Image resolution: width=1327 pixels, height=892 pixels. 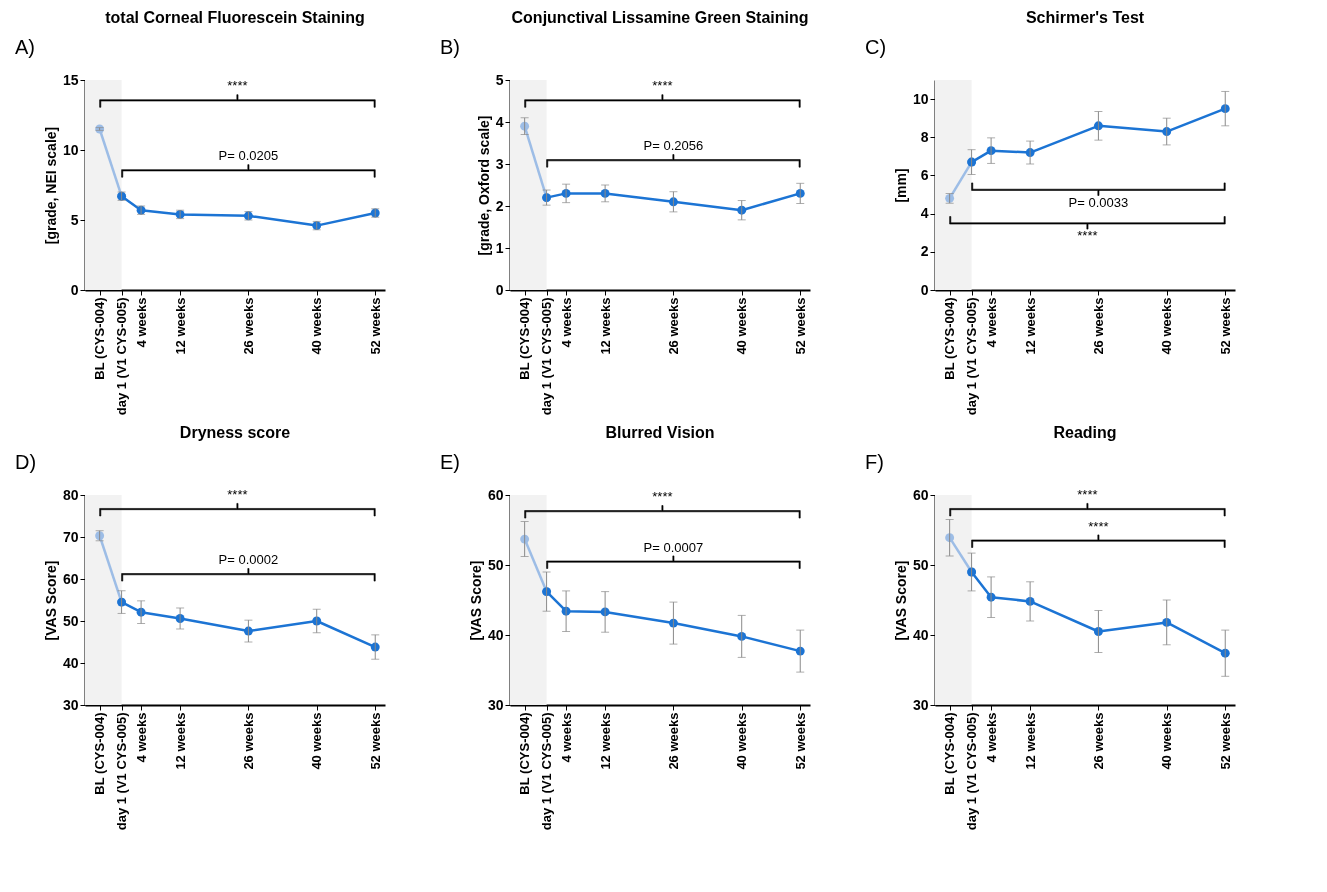 What do you see at coordinates (924, 174) in the screenshot?
I see `y-tick-label: 6` at bounding box center [924, 174].